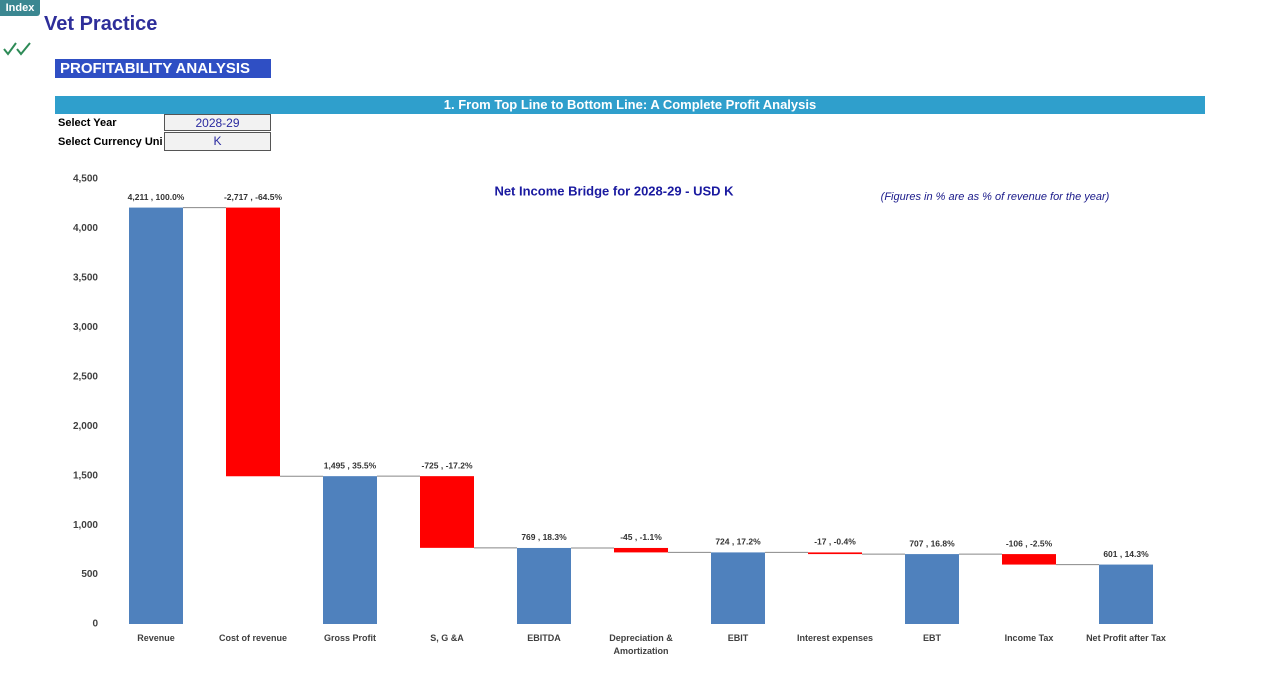 Image resolution: width=1270 pixels, height=695 pixels. What do you see at coordinates (932, 543) in the screenshot?
I see `data-label: 707 , 16.8%` at bounding box center [932, 543].